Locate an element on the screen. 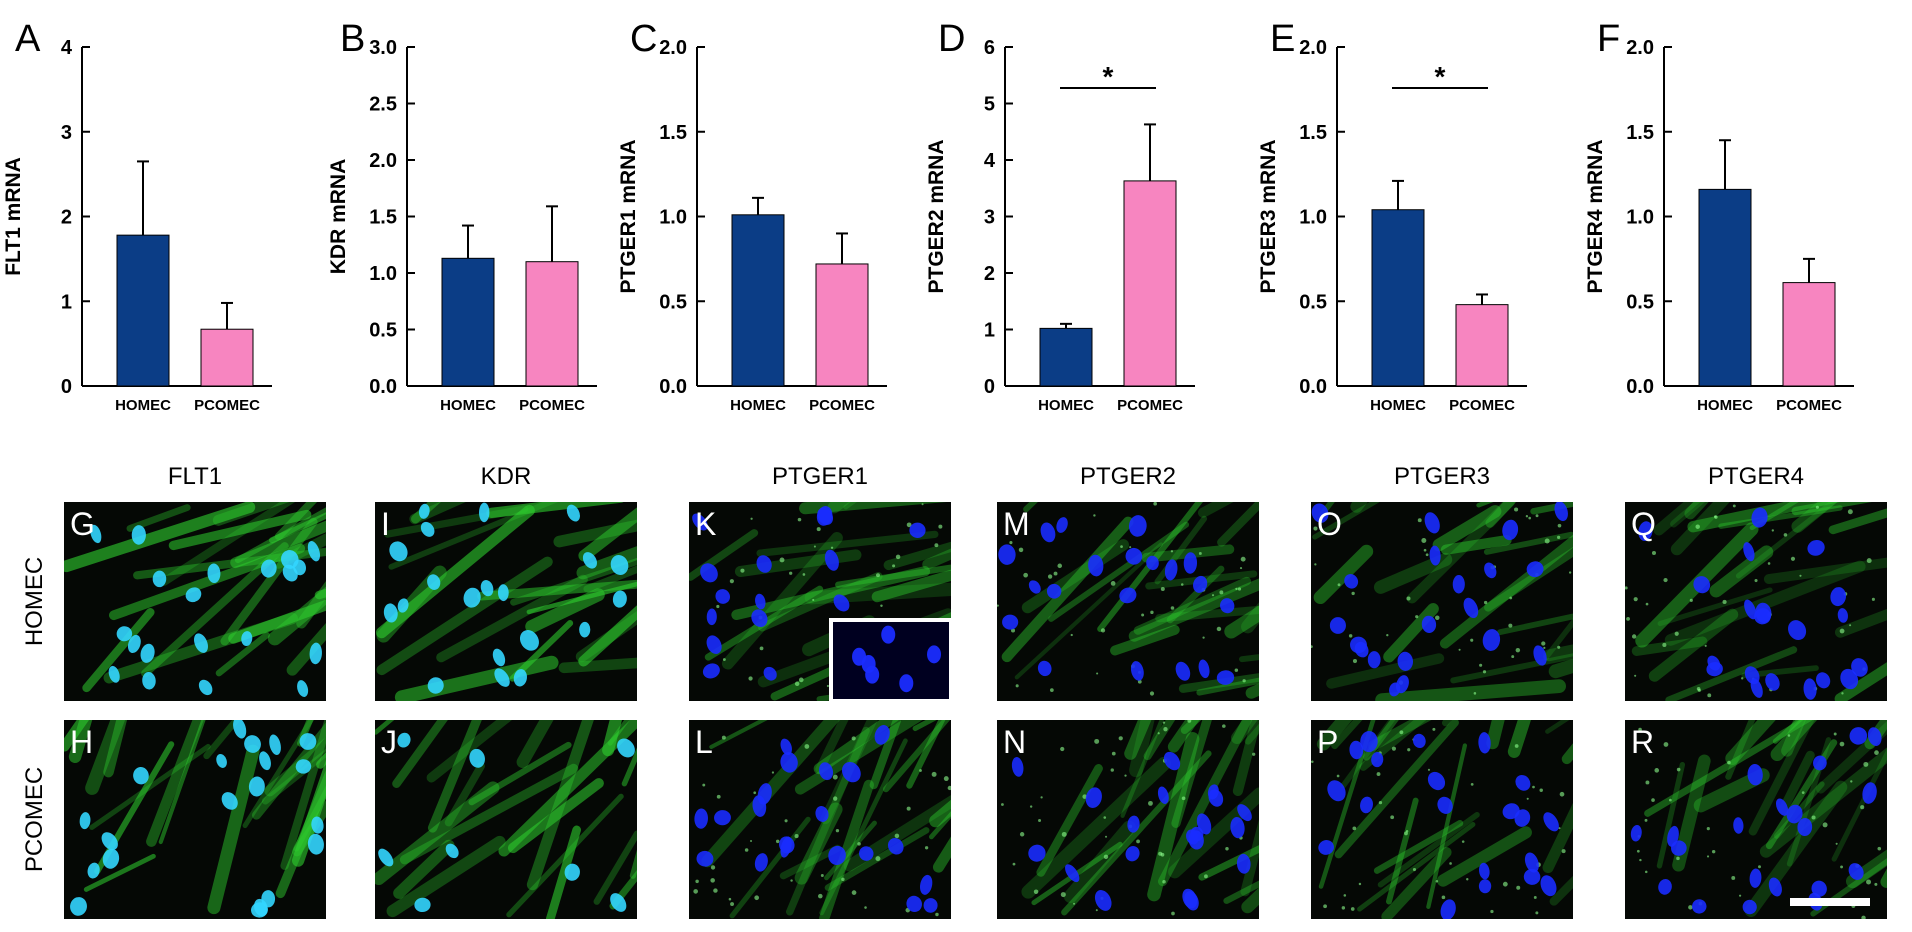  panel-letter: H is located at coordinates (81, 742).